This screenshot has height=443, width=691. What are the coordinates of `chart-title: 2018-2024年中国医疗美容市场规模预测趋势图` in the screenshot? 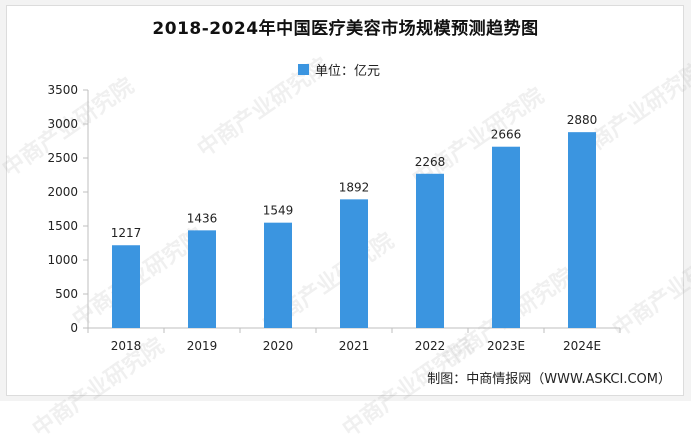 It's located at (345, 29).